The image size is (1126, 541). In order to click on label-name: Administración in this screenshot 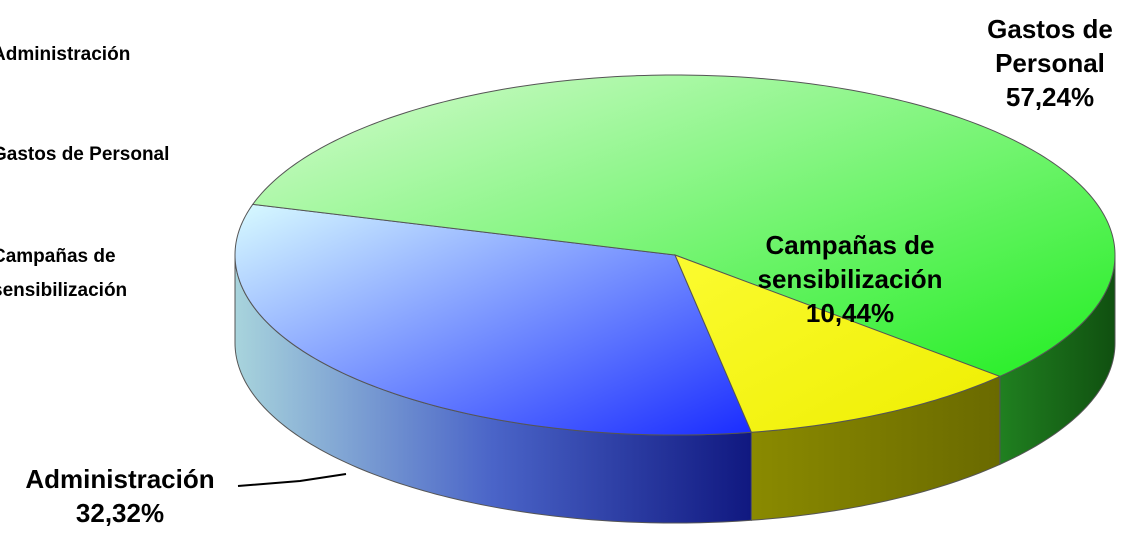, I will do `click(120, 479)`.